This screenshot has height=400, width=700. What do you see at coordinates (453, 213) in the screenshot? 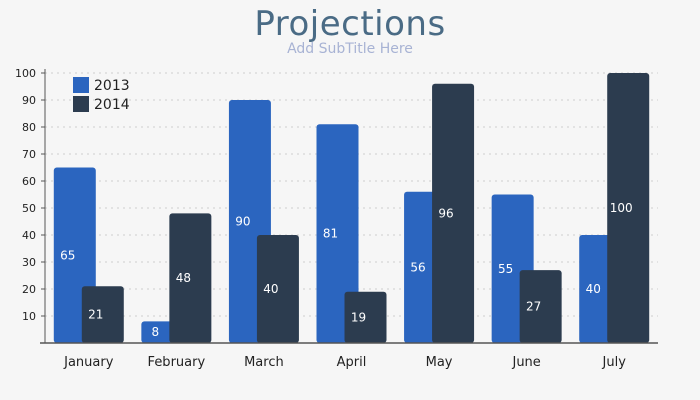
I see `bar-2014-may` at bounding box center [453, 213].